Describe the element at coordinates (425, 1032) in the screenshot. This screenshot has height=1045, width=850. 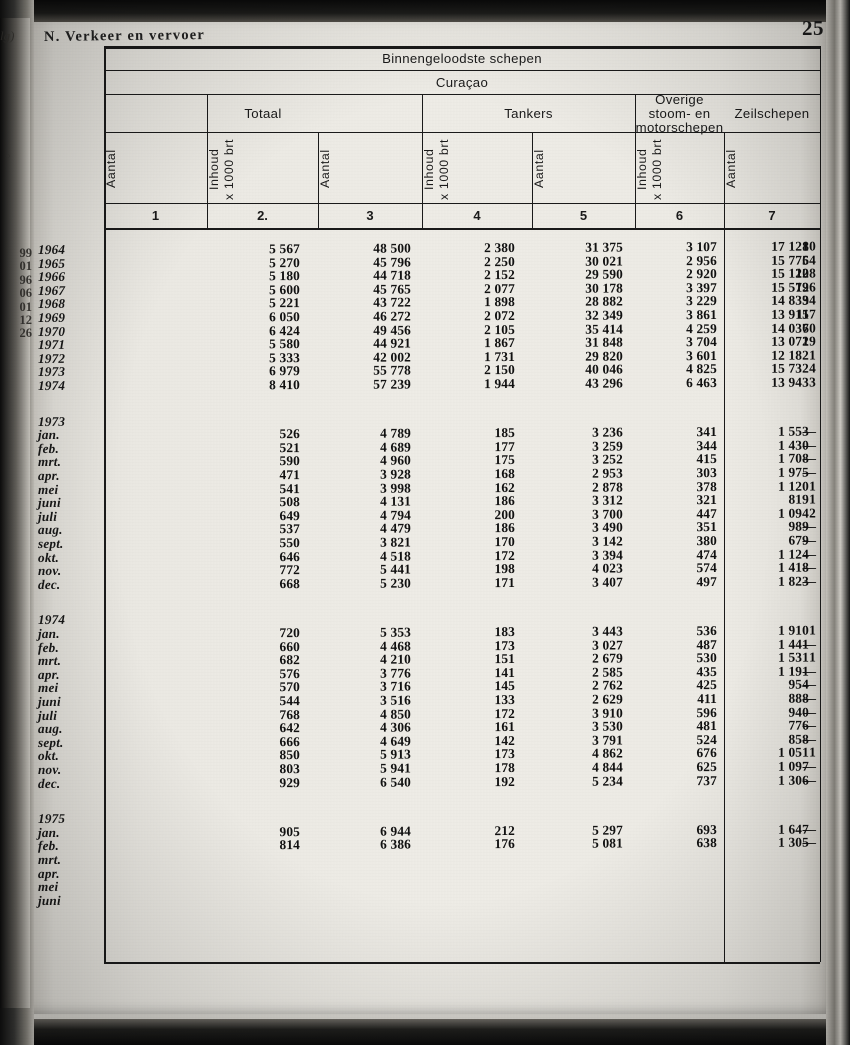
I see `scan-bottom-shadow` at that location.